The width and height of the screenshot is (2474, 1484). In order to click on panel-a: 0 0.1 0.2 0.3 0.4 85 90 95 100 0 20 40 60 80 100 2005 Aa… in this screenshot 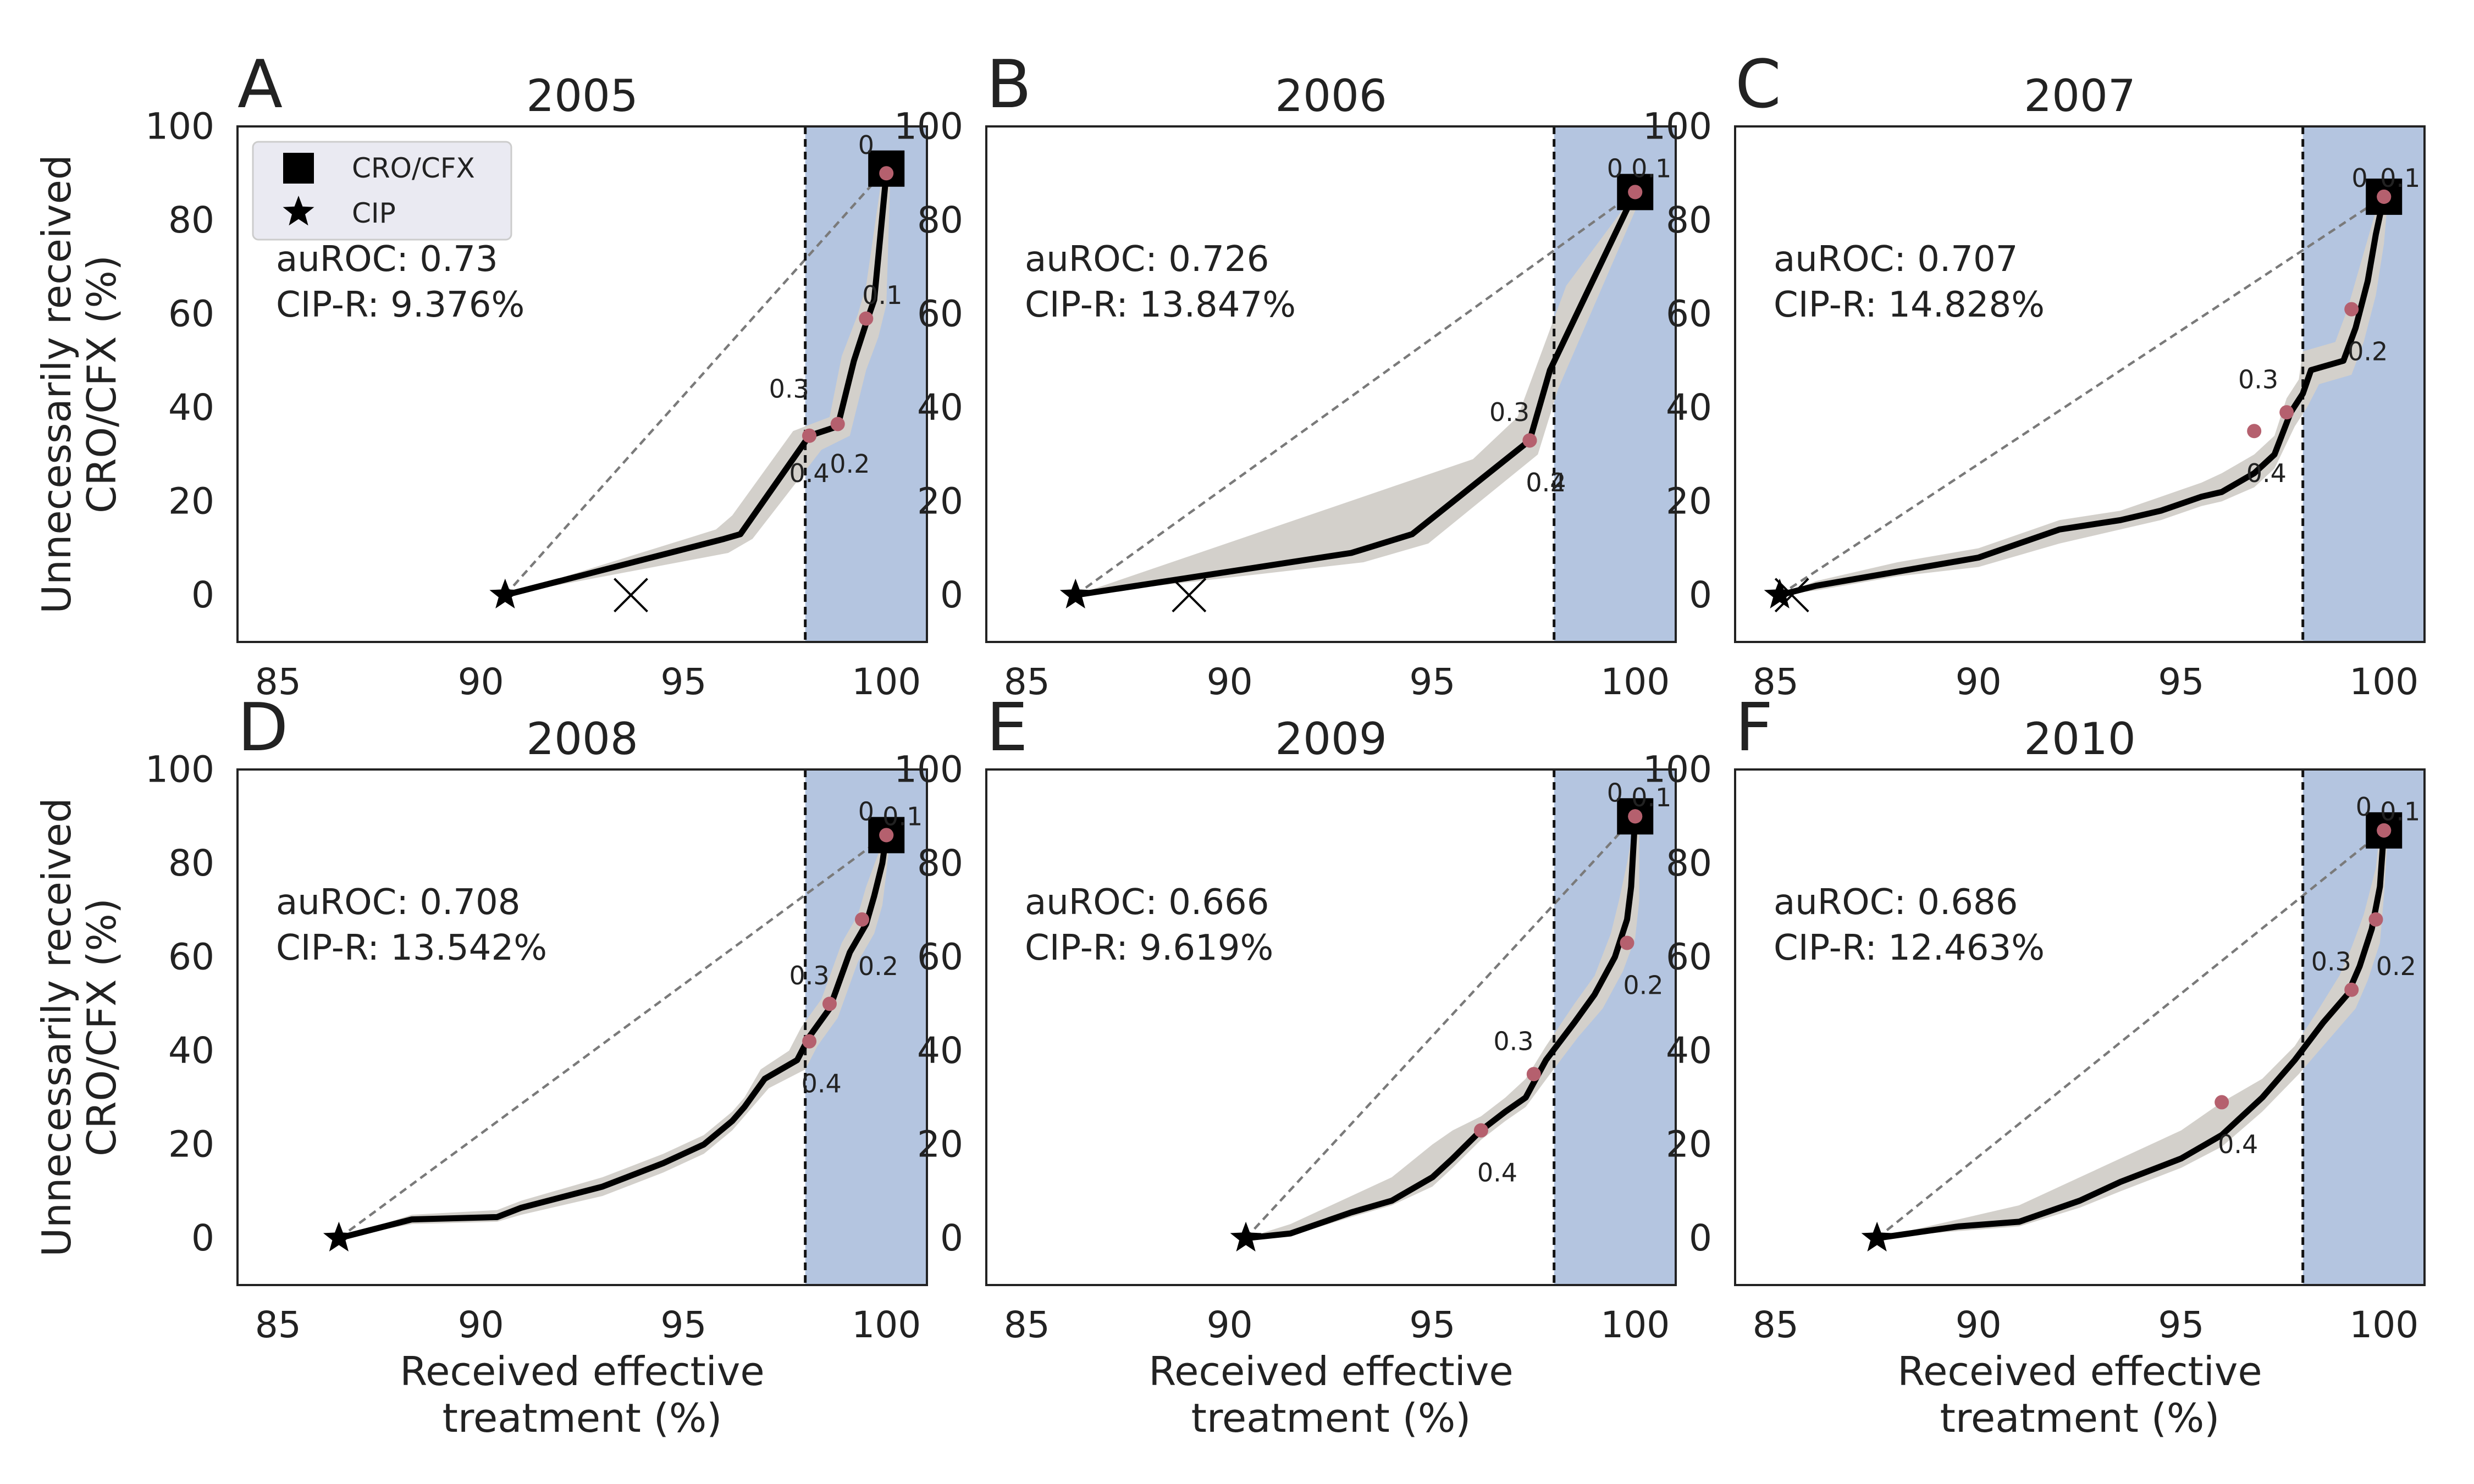, I will do `click(536, 375)`.